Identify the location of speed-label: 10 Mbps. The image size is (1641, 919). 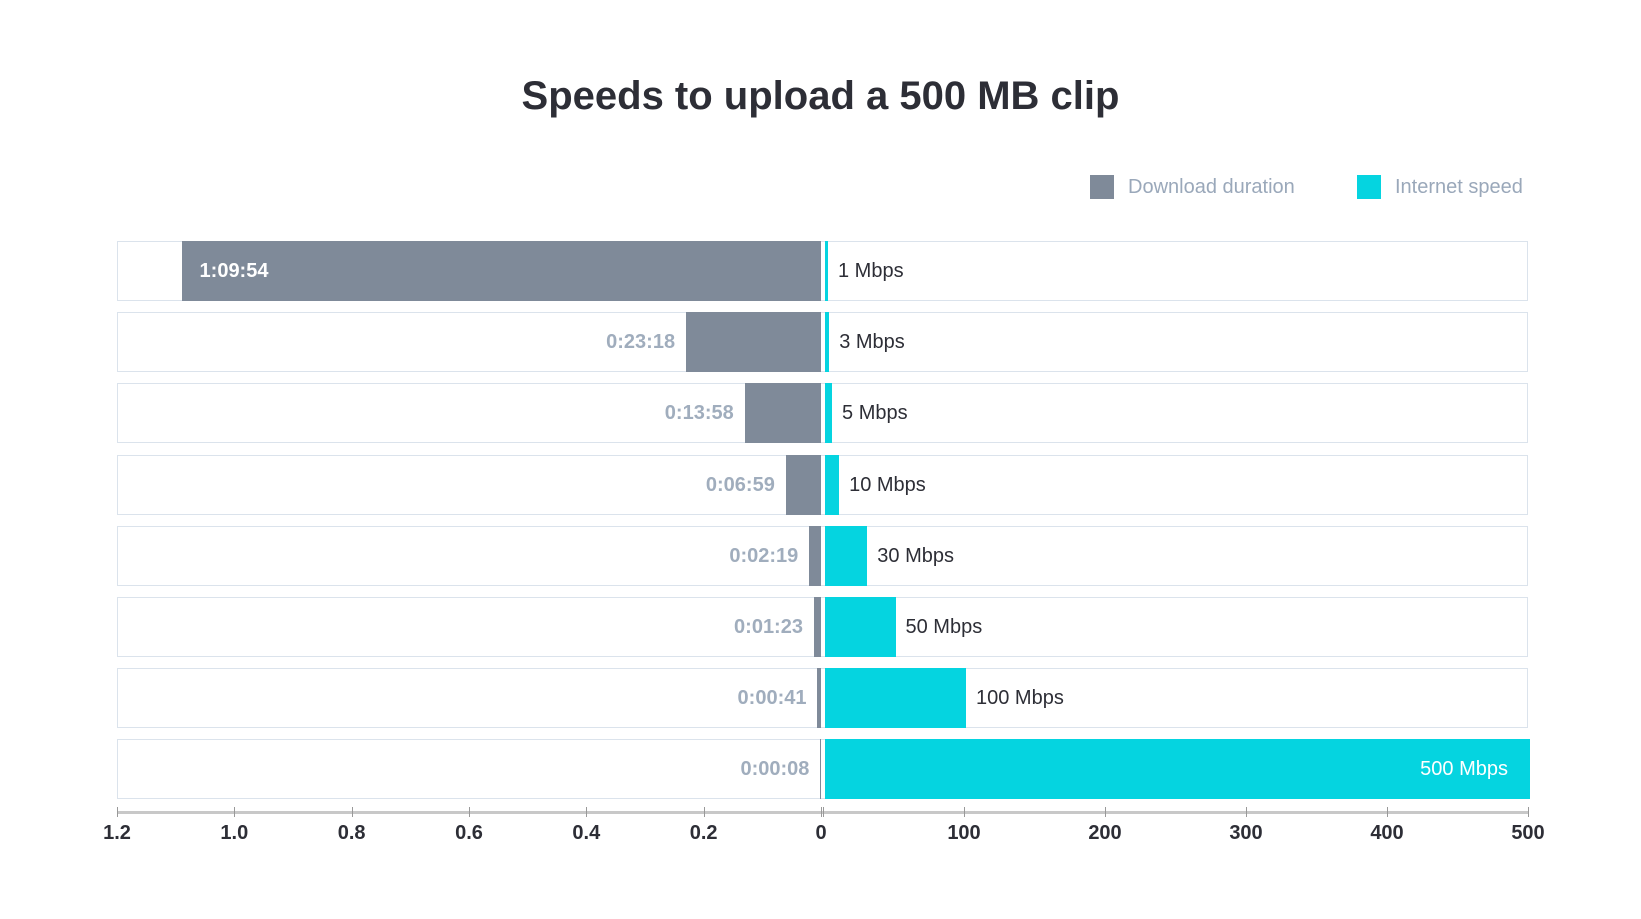
(887, 484).